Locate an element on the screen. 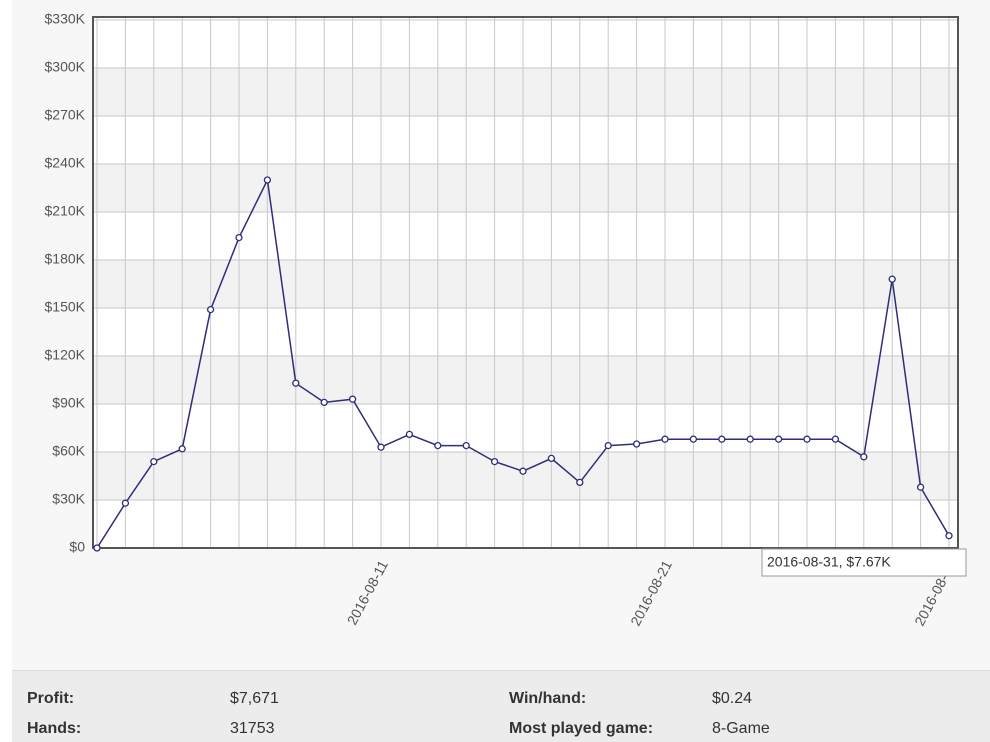  y-tick-label: $210K is located at coordinates (65, 211).